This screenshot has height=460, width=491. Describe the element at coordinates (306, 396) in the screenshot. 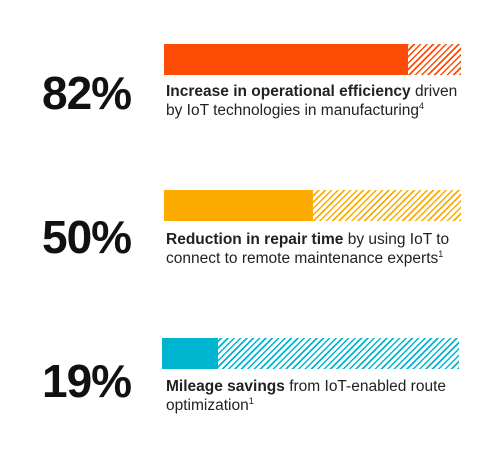

I see `caption-text: from IoT-enabled route optimization` at that location.